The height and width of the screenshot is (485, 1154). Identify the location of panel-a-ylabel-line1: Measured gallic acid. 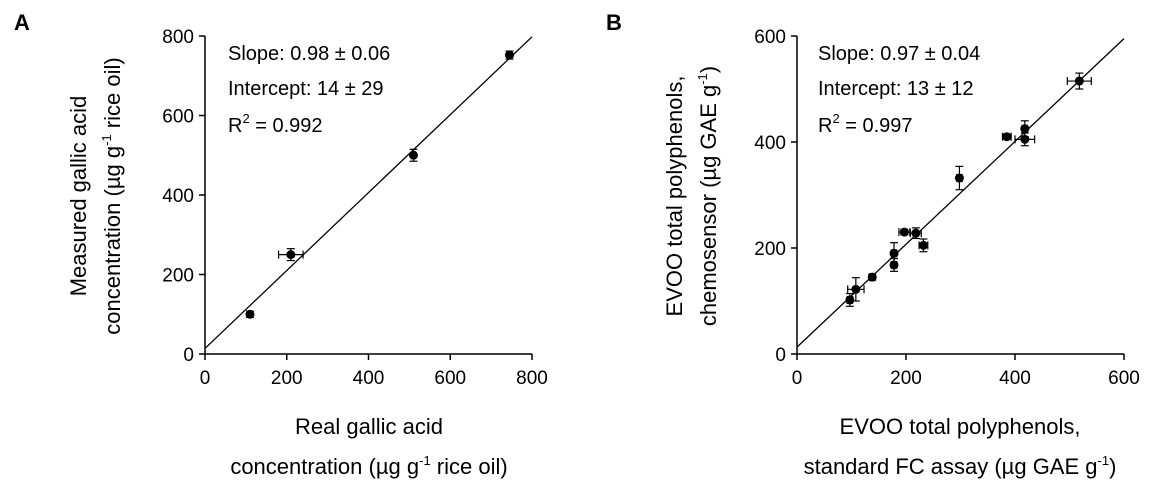
(78, 196).